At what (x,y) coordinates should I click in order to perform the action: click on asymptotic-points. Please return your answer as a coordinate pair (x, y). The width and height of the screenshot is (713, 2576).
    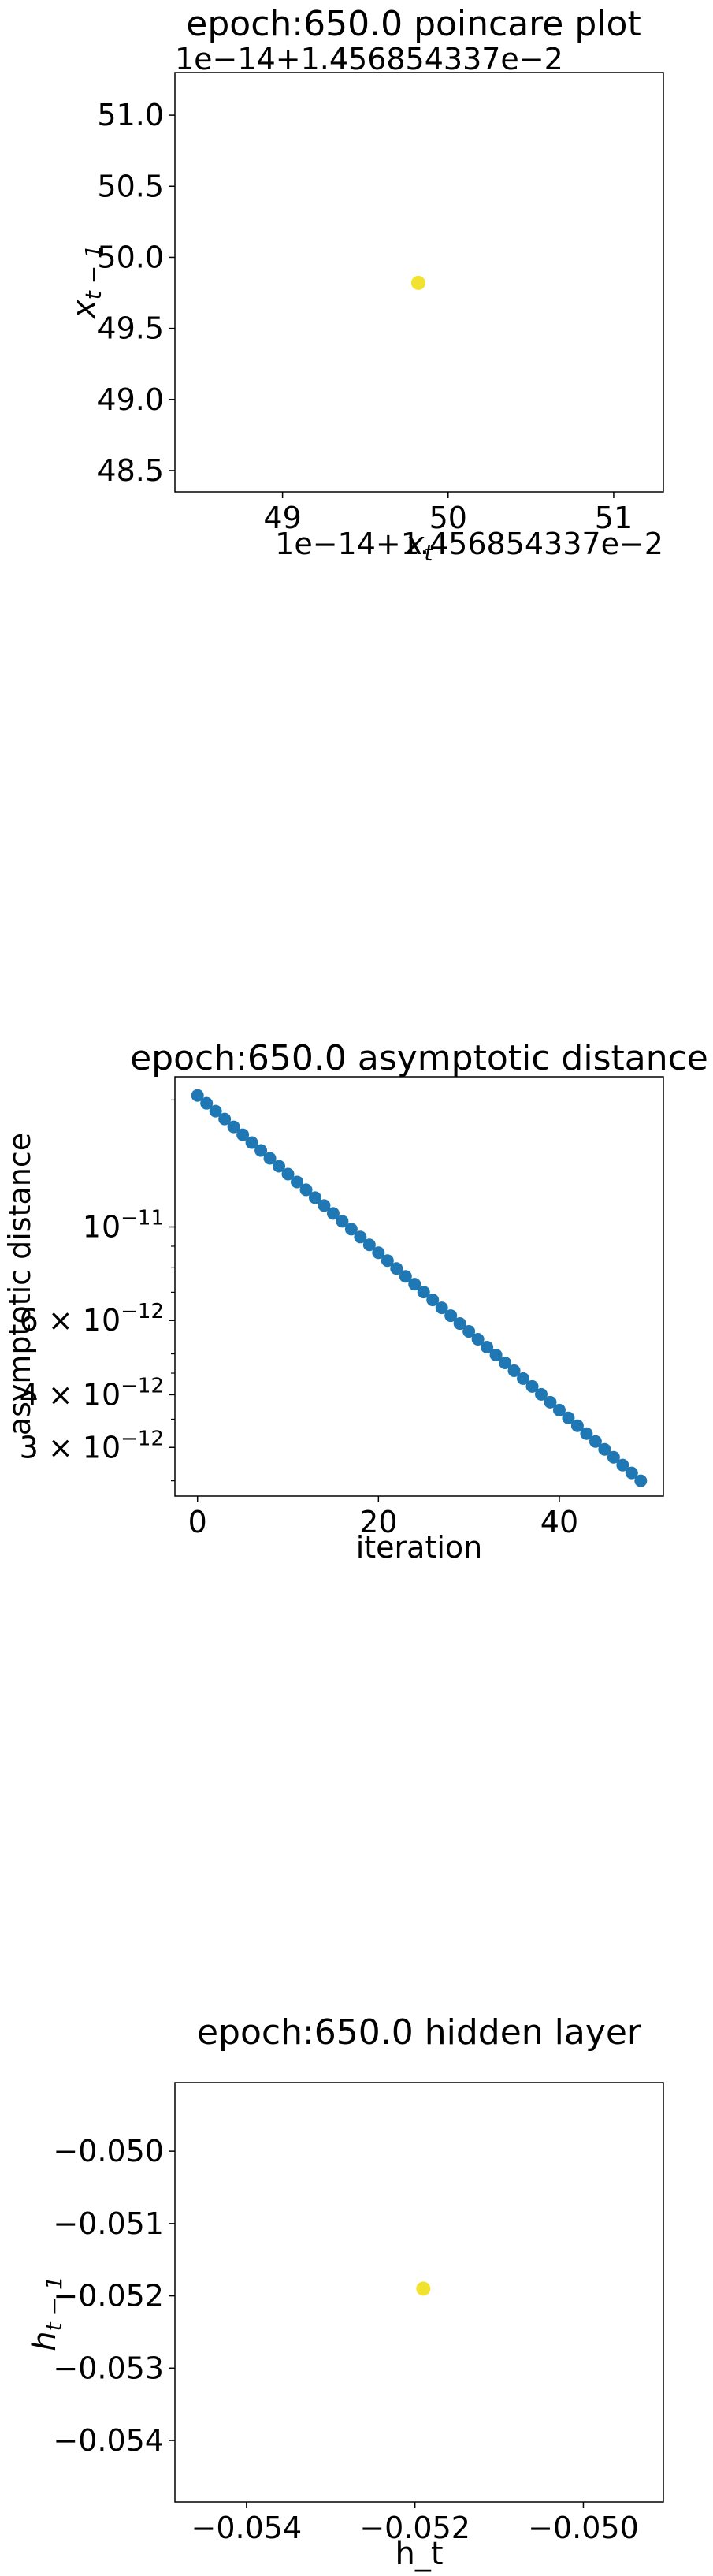
    Looking at the image, I should click on (420, 1288).